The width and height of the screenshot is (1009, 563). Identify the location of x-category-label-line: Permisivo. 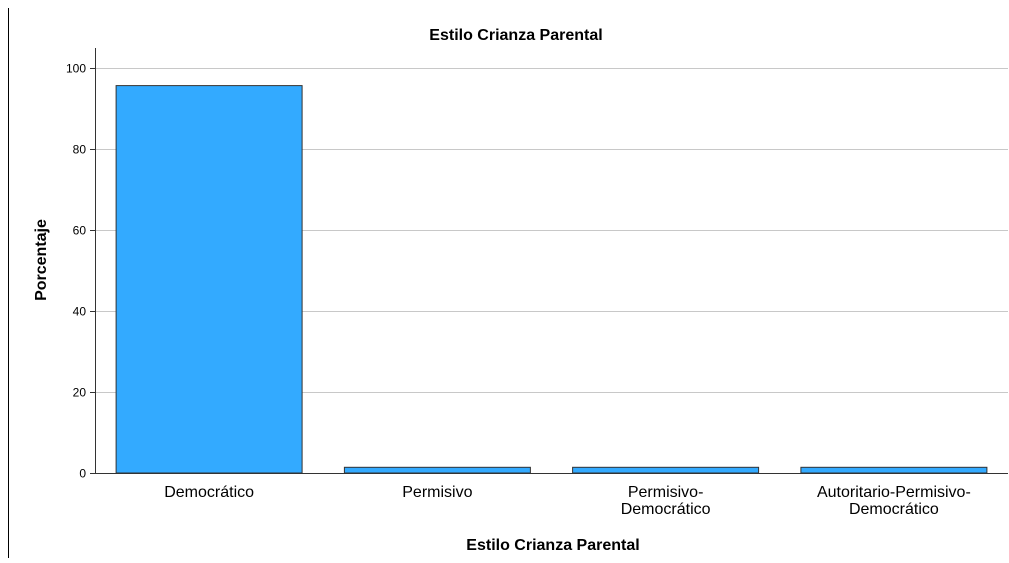
(437, 492).